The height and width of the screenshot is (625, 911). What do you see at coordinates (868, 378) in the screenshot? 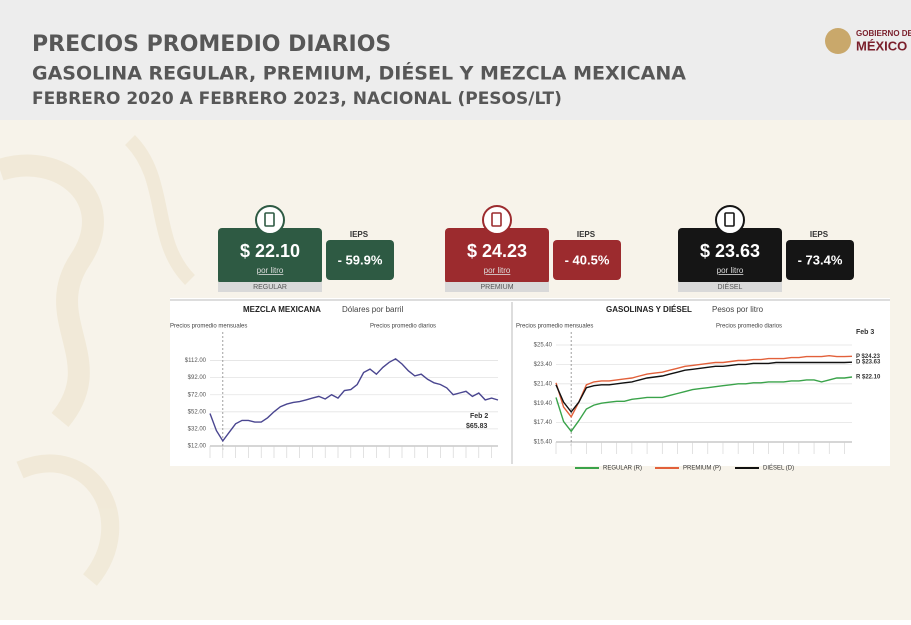
I see `end-label: R $22.10` at bounding box center [868, 378].